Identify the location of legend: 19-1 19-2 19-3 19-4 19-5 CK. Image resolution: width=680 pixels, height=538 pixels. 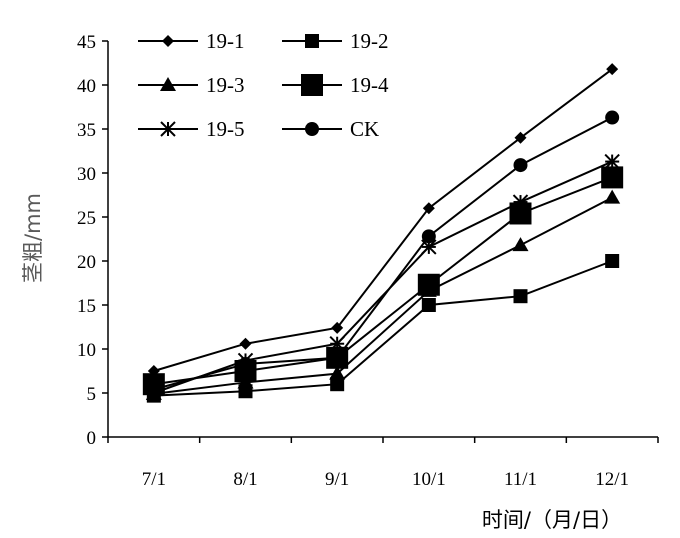
(263, 85).